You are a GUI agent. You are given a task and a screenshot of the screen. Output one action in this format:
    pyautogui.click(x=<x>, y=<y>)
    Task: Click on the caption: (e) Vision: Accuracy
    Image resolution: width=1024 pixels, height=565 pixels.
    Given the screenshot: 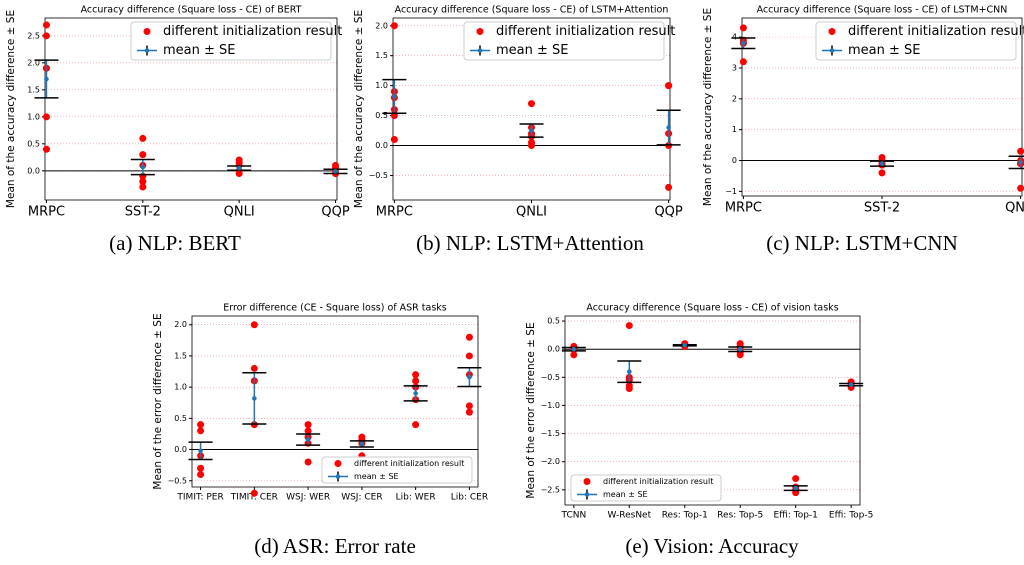 What is the action you would take?
    pyautogui.click(x=712, y=546)
    